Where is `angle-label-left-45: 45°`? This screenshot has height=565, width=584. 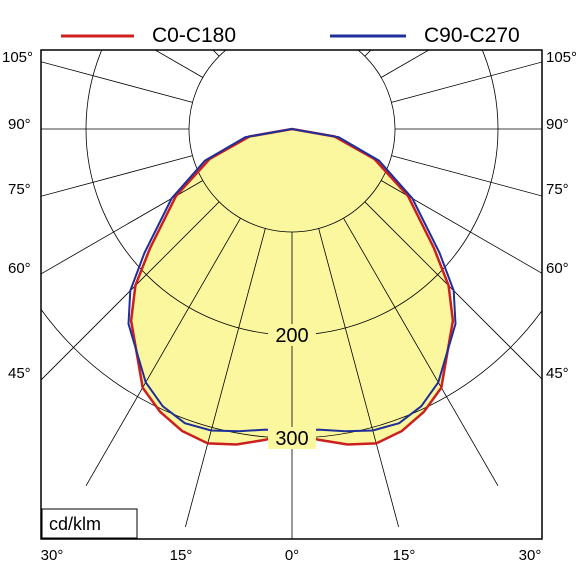 angle-label-left-45: 45° is located at coordinates (19, 373).